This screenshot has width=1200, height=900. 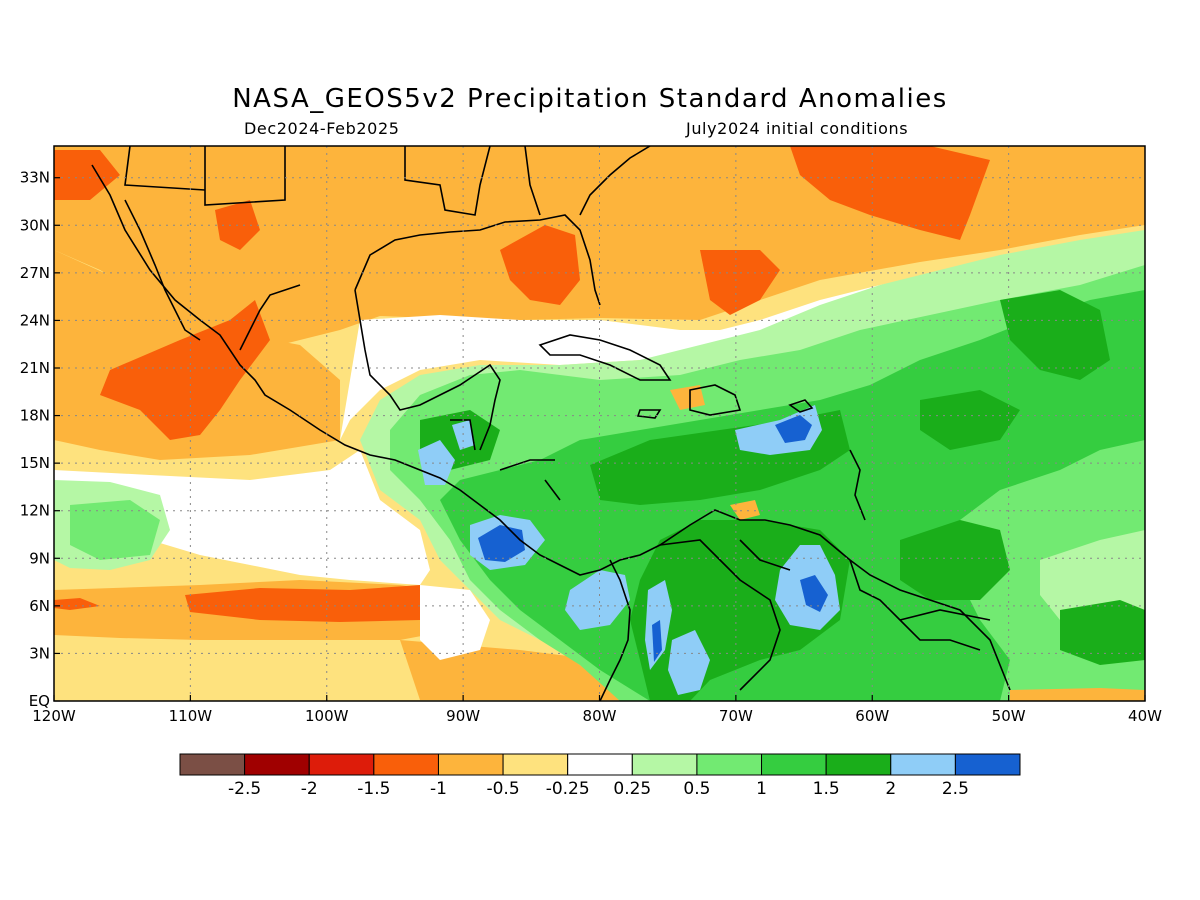 I want to click on lat-tick-label: 18N, so click(x=35, y=416).